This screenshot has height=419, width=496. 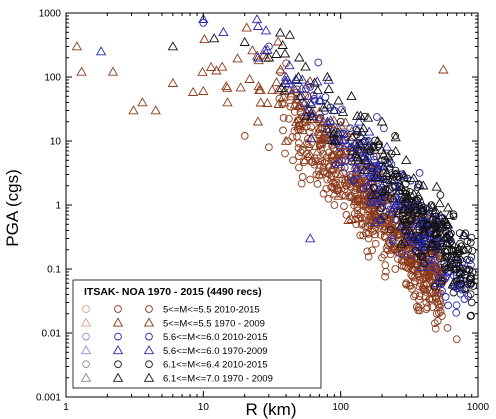 What do you see at coordinates (204, 407) in the screenshot?
I see `x-tick-label: 10` at bounding box center [204, 407].